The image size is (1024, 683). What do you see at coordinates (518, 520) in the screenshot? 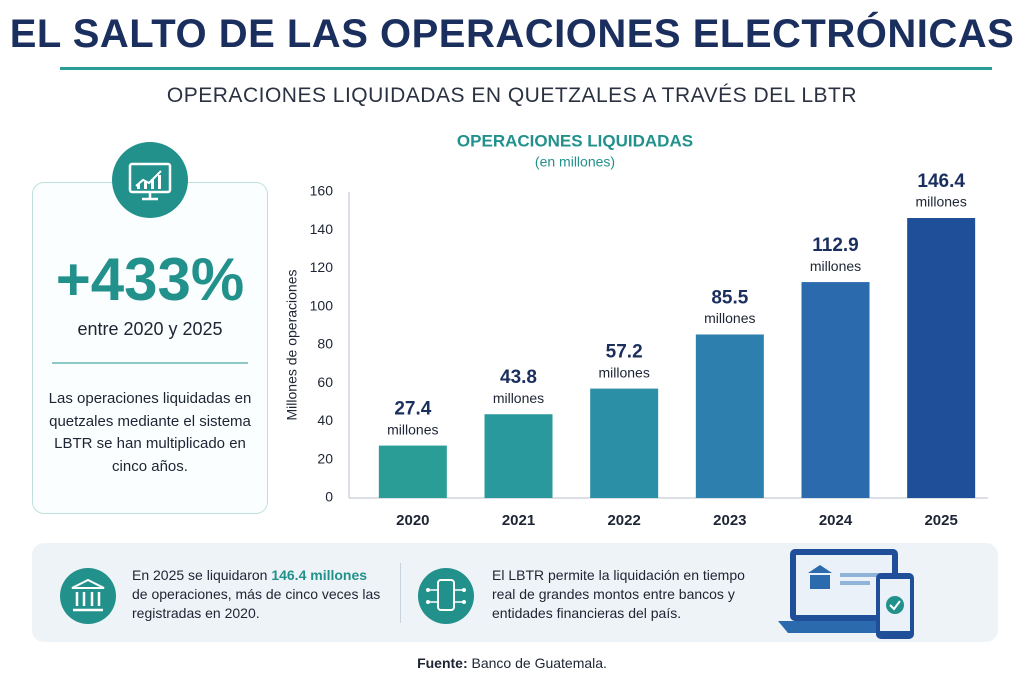
I see `x-tick-label: 2021` at bounding box center [518, 520].